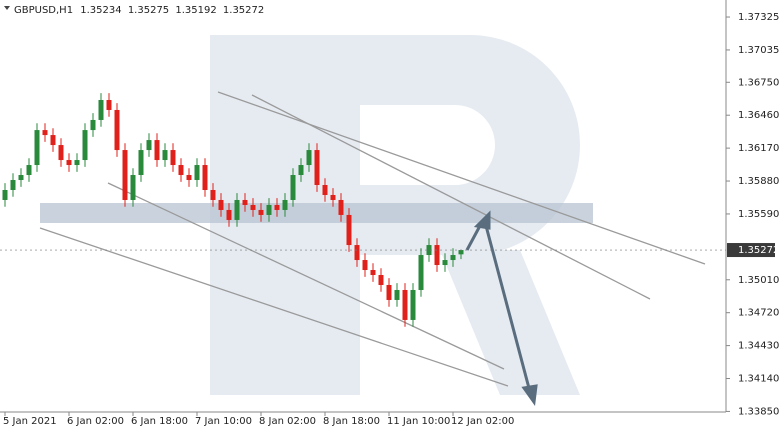 Image resolution: width=782 pixels, height=435 pixels. What do you see at coordinates (758, 181) in the screenshot?
I see `y-tick-label: 1.35880` at bounding box center [758, 181].